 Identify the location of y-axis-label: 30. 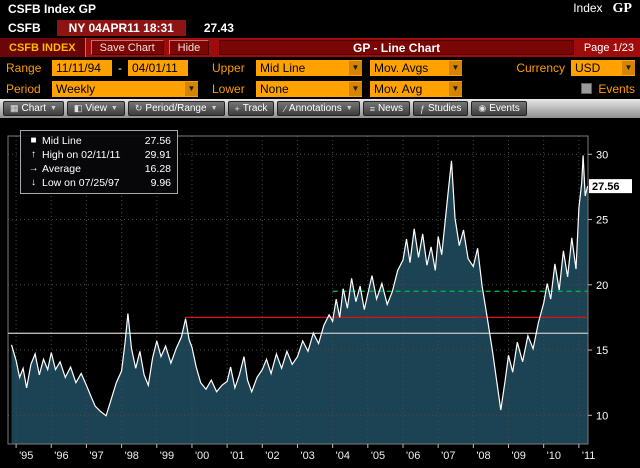
(602, 155).